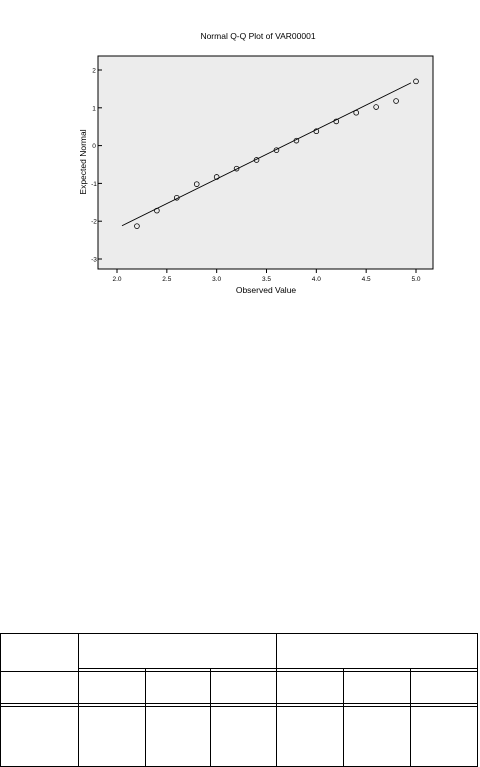 The height and width of the screenshot is (767, 480). I want to click on y-tick-label: -2, so click(94, 222).